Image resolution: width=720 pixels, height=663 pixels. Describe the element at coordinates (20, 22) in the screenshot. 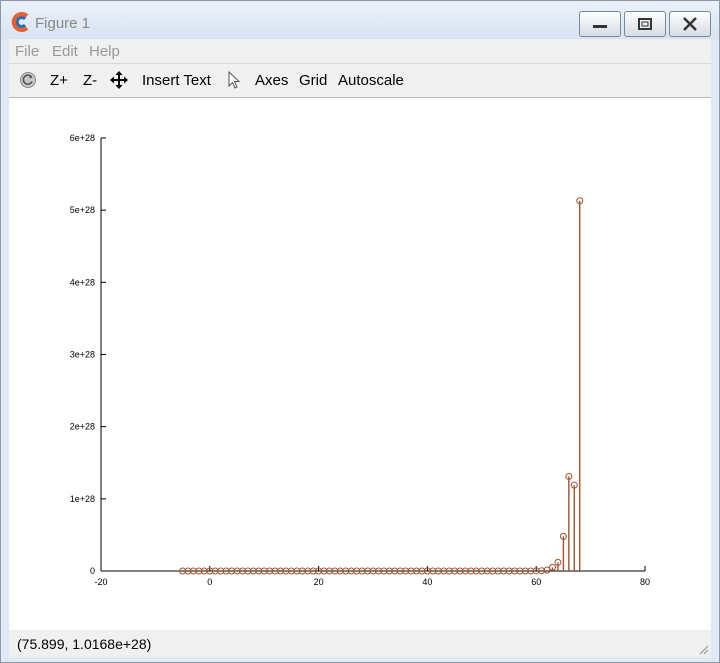

I see `app-logo-icon` at that location.